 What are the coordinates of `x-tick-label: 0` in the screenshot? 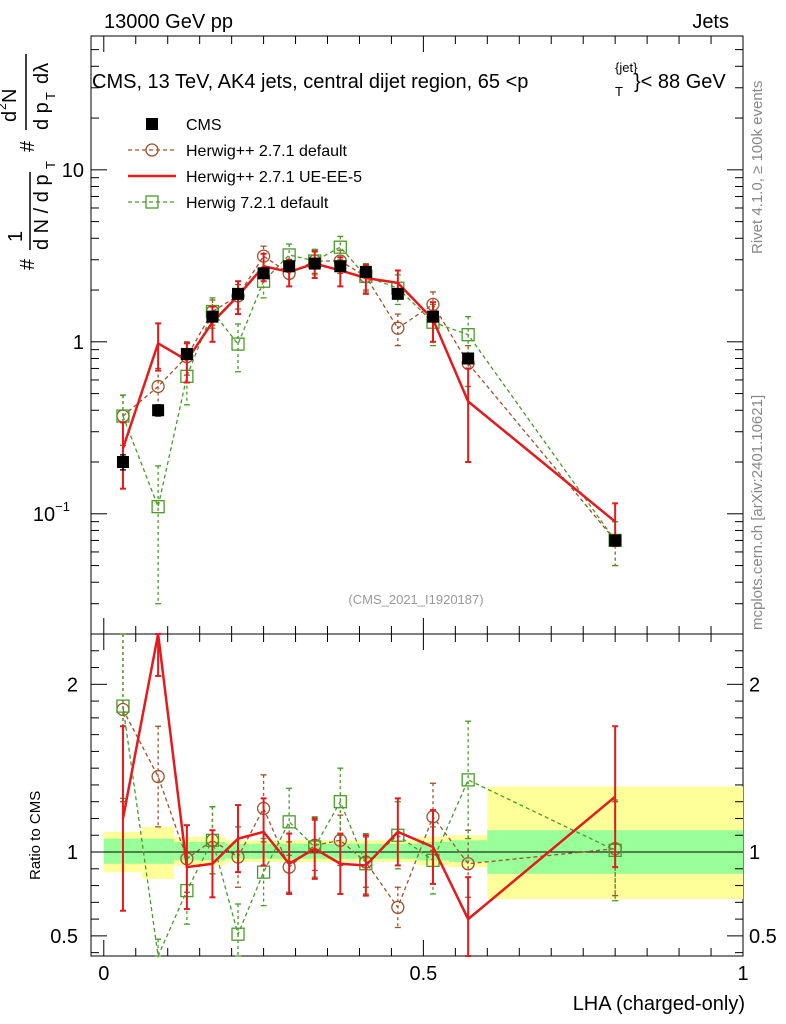 It's located at (103, 974).